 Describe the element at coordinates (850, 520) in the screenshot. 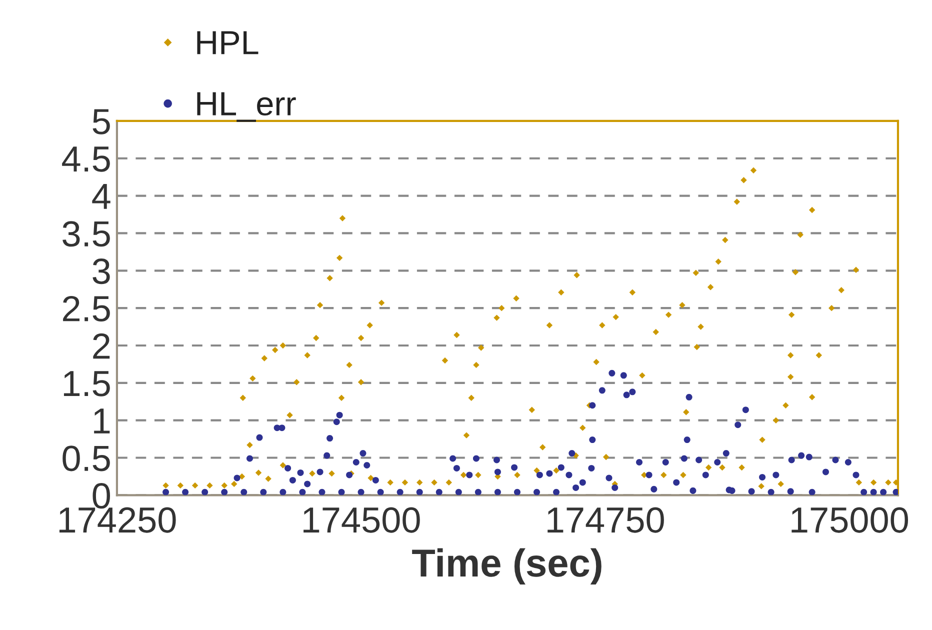

I see `x-tick-label: 175000` at that location.